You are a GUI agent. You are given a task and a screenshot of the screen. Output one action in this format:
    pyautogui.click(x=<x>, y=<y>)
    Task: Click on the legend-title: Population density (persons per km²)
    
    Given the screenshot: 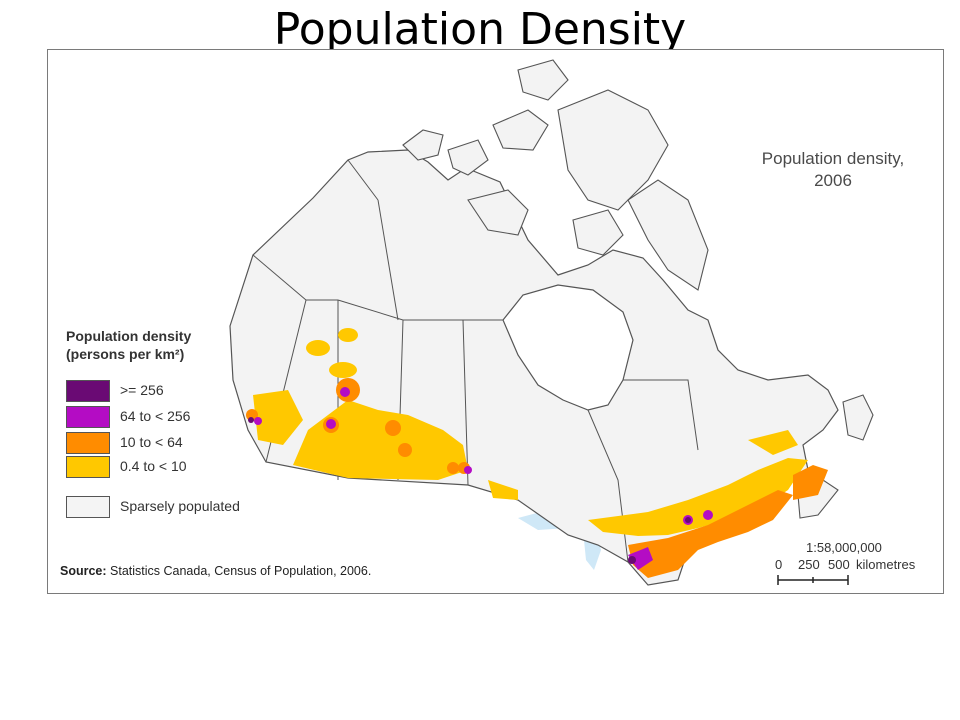 What is the action you would take?
    pyautogui.click(x=128, y=345)
    